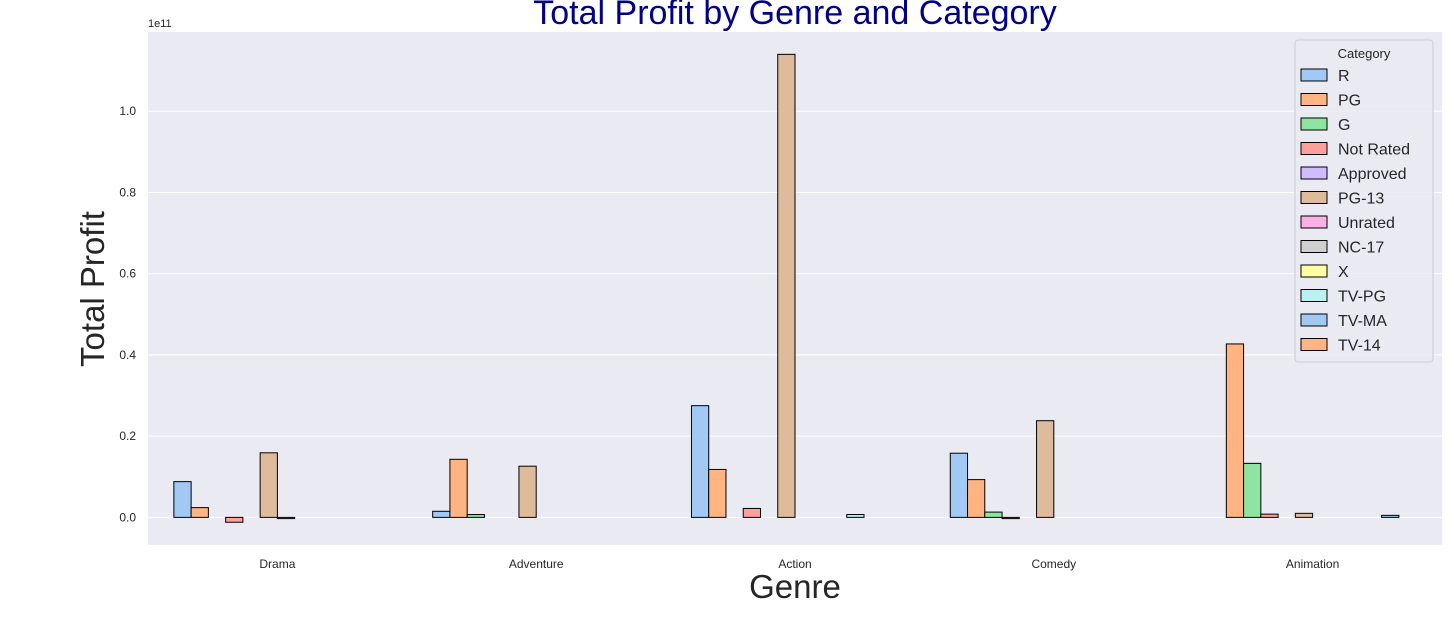 This screenshot has width=1454, height=618. Describe the element at coordinates (1045, 469) in the screenshot. I see `bar-pg-13-comedy` at that location.